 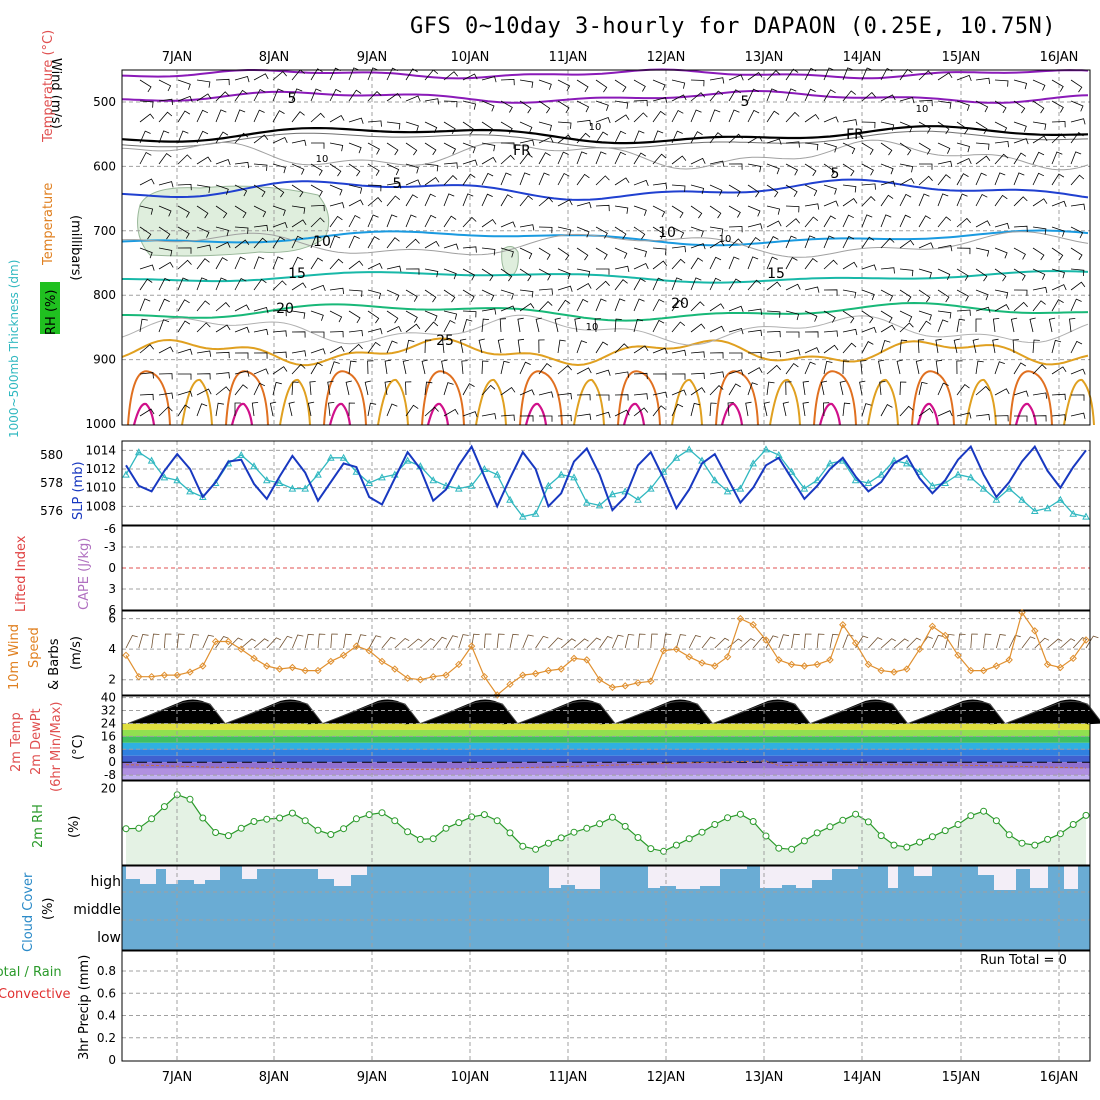 I want to click on date-label-top: 8JAN, so click(x=274, y=57).